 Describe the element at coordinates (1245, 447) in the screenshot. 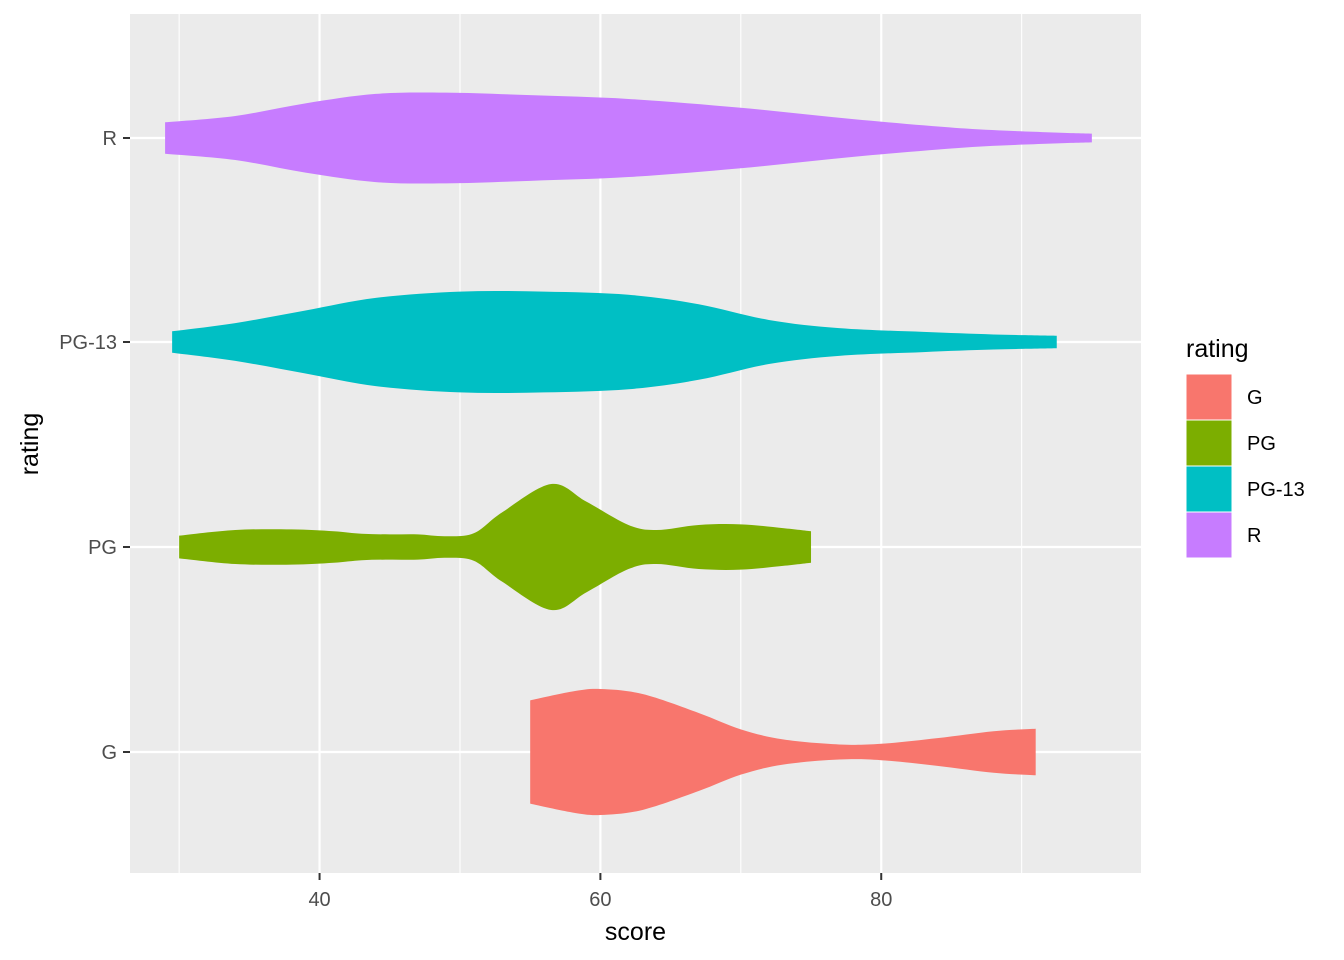

I see `legend: rating G PG PG-13 R` at that location.